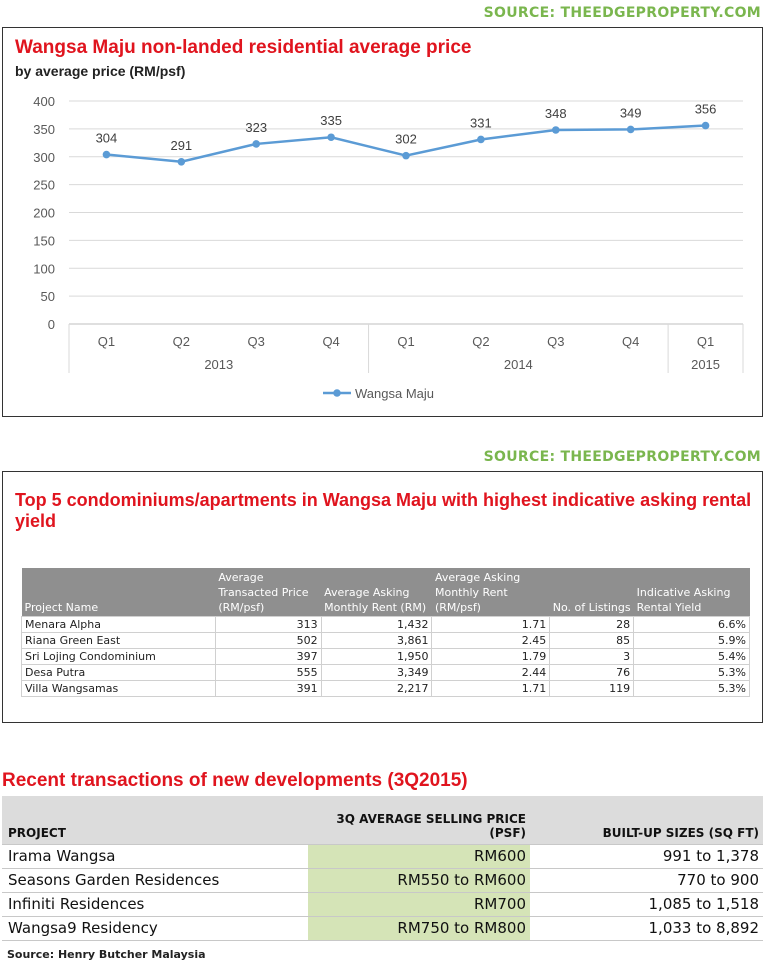  What do you see at coordinates (491, 624) in the screenshot?
I see `rent-psf-cell: 1.71` at bounding box center [491, 624].